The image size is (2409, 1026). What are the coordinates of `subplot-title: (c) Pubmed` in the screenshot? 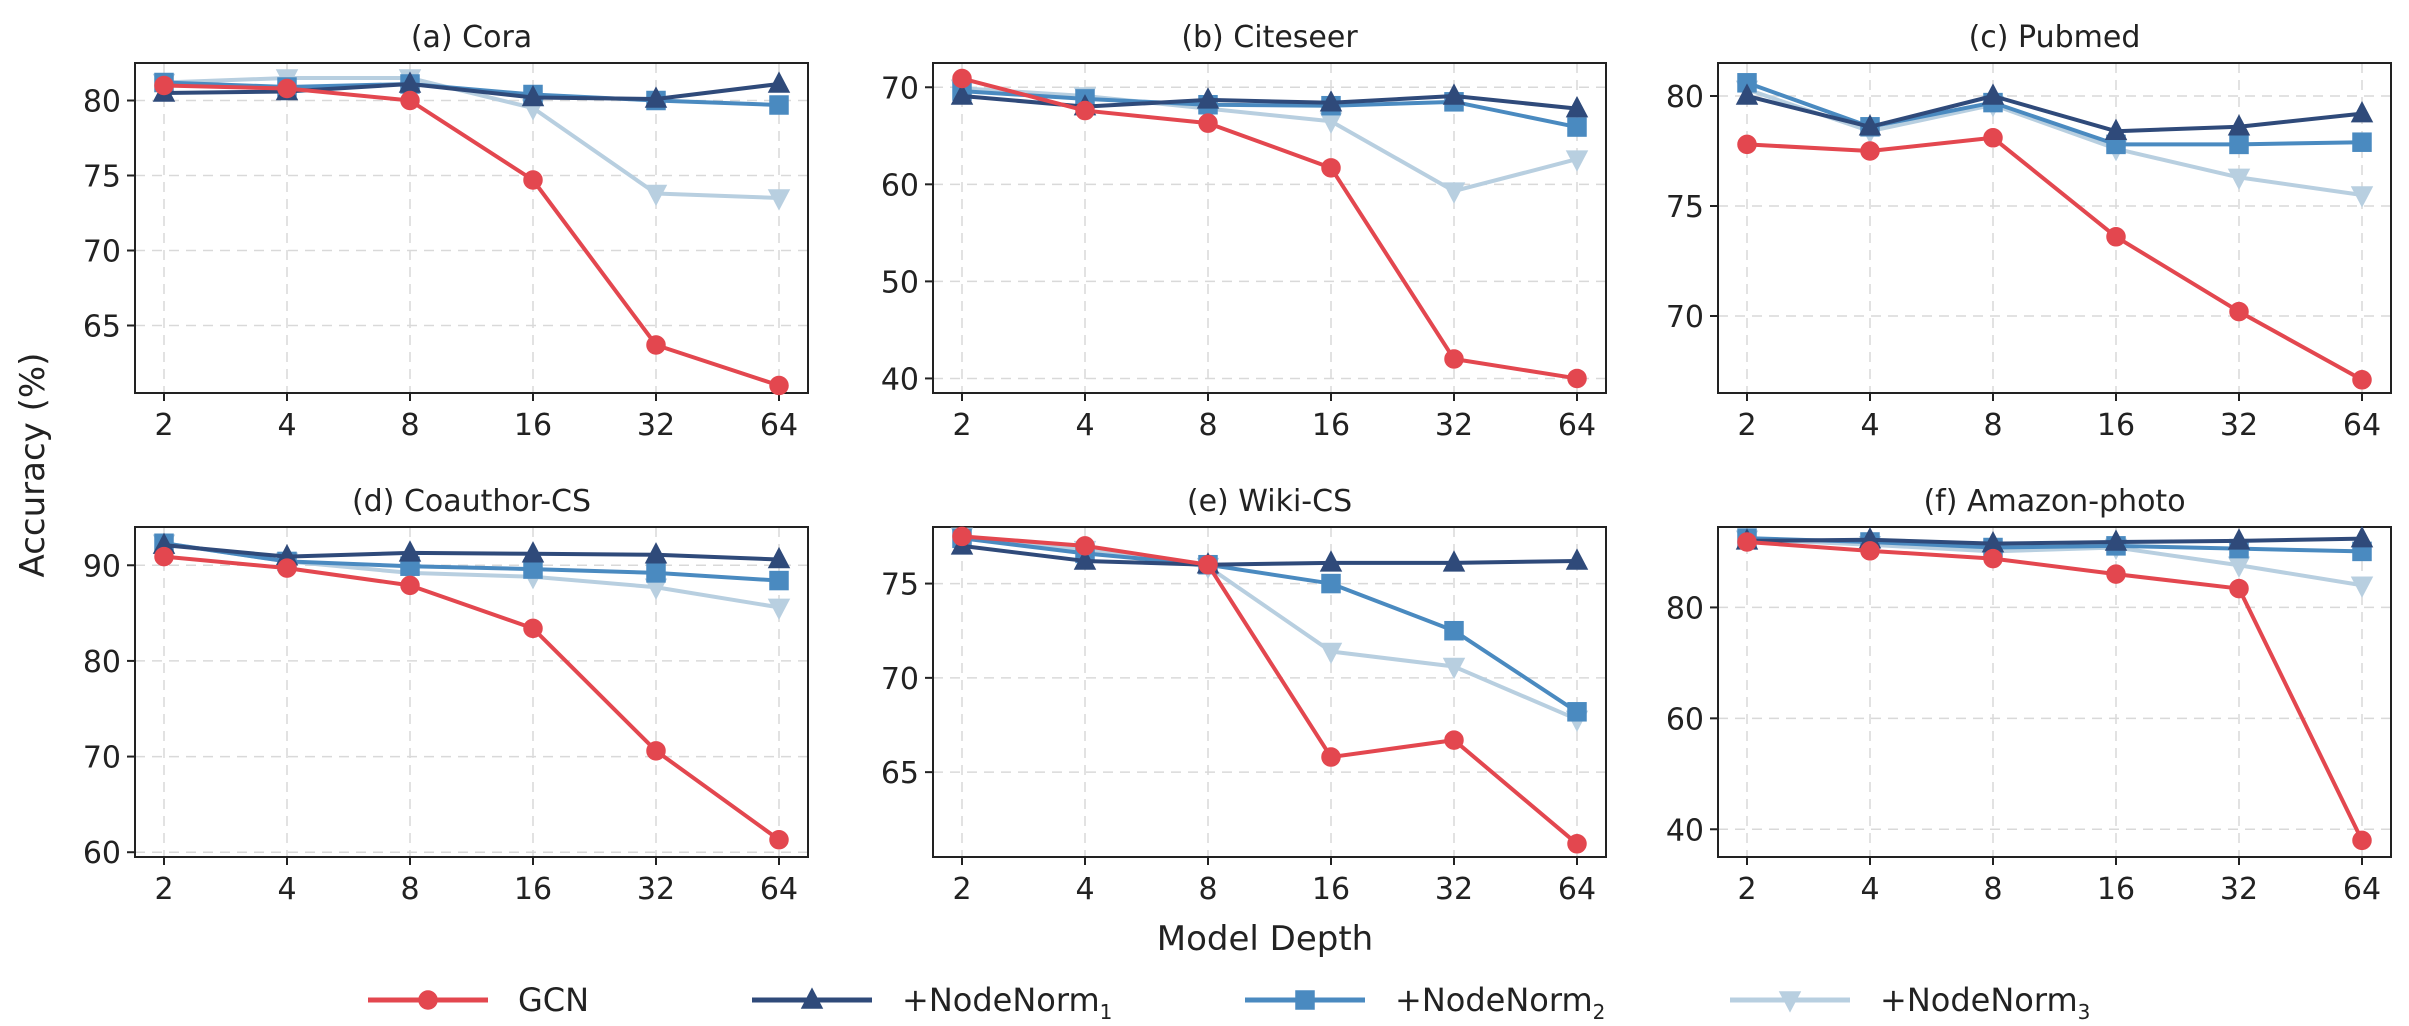 It's located at (2055, 37).